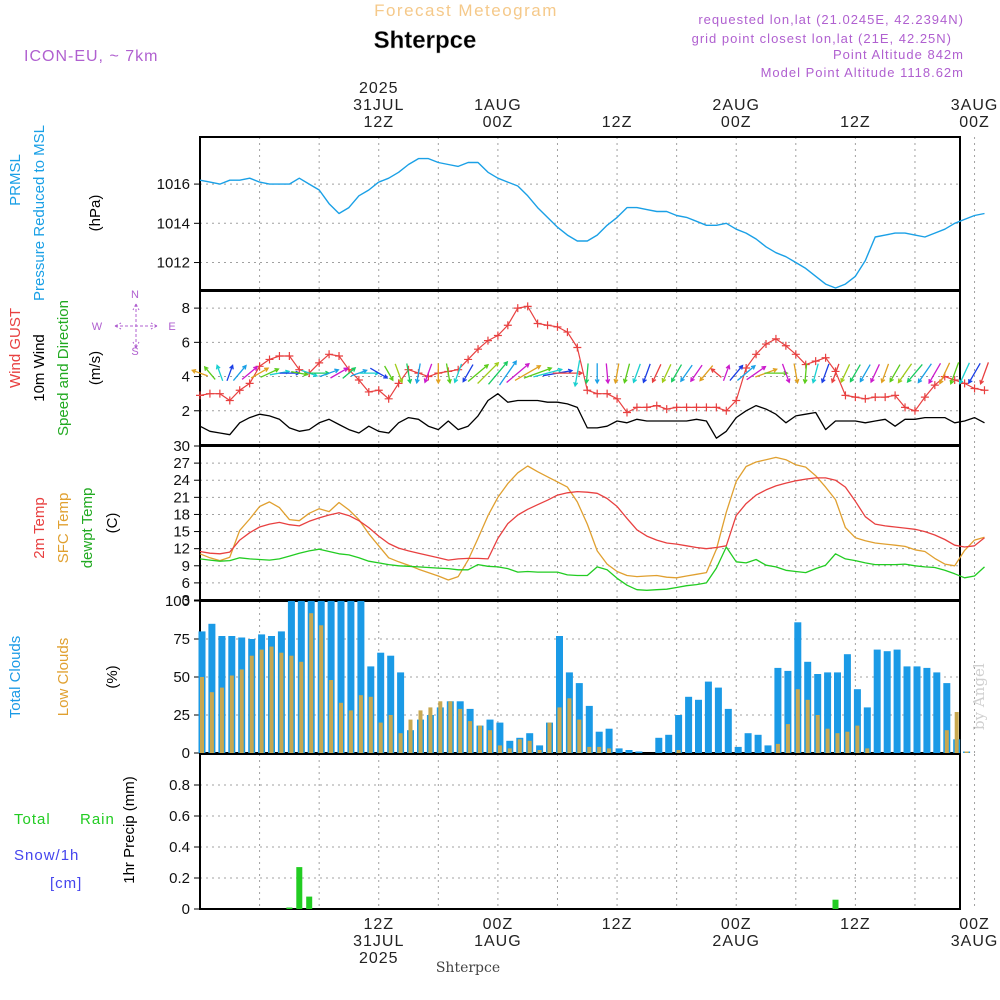 The height and width of the screenshot is (1000, 1000). I want to click on y-tick-label: 3, so click(186, 600).